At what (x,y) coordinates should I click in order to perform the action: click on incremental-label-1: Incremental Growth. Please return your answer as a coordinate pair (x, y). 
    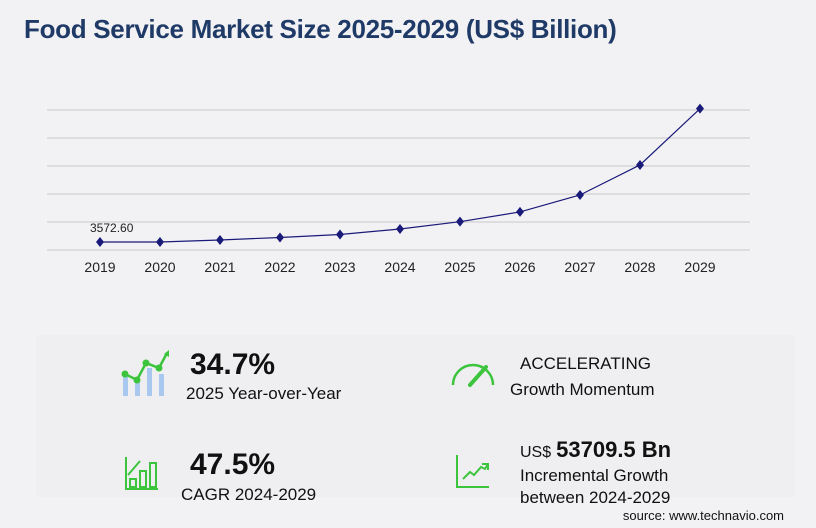
    Looking at the image, I should click on (594, 475).